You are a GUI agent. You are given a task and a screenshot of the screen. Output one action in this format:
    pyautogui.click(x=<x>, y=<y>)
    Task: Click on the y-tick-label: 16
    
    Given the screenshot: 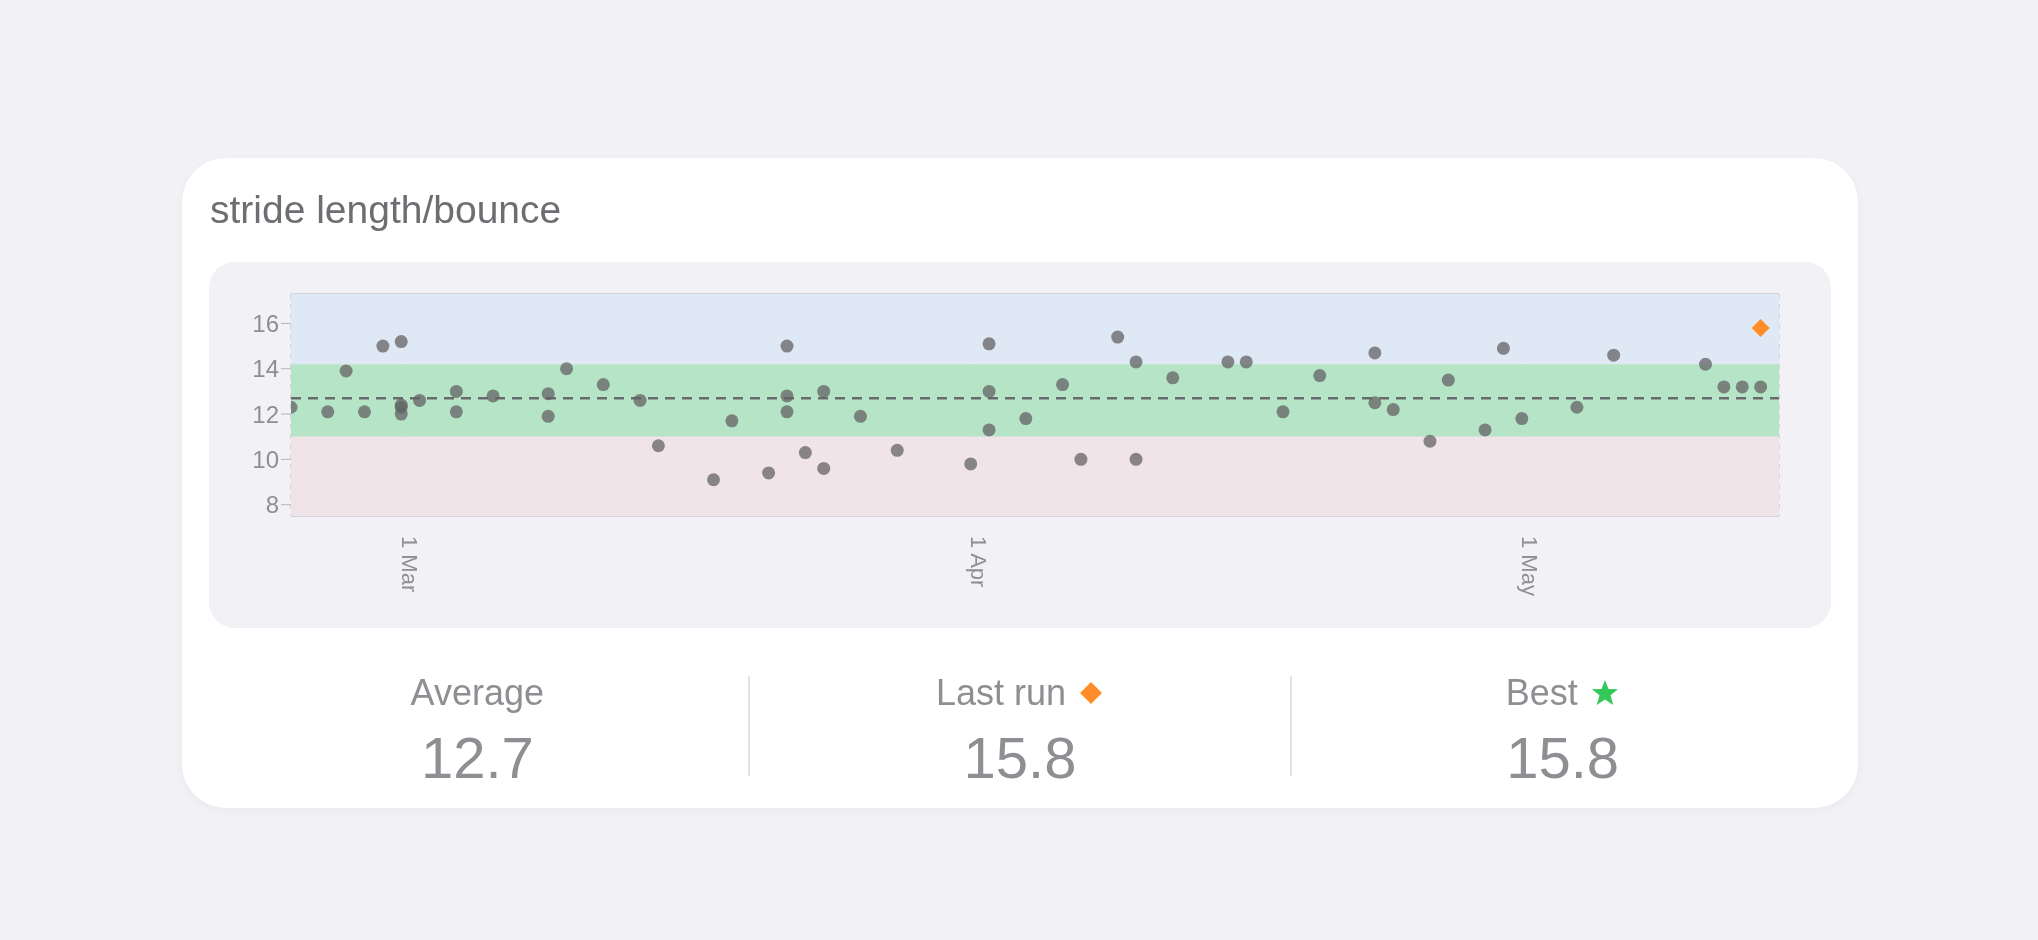 What is the action you would take?
    pyautogui.click(x=265, y=323)
    